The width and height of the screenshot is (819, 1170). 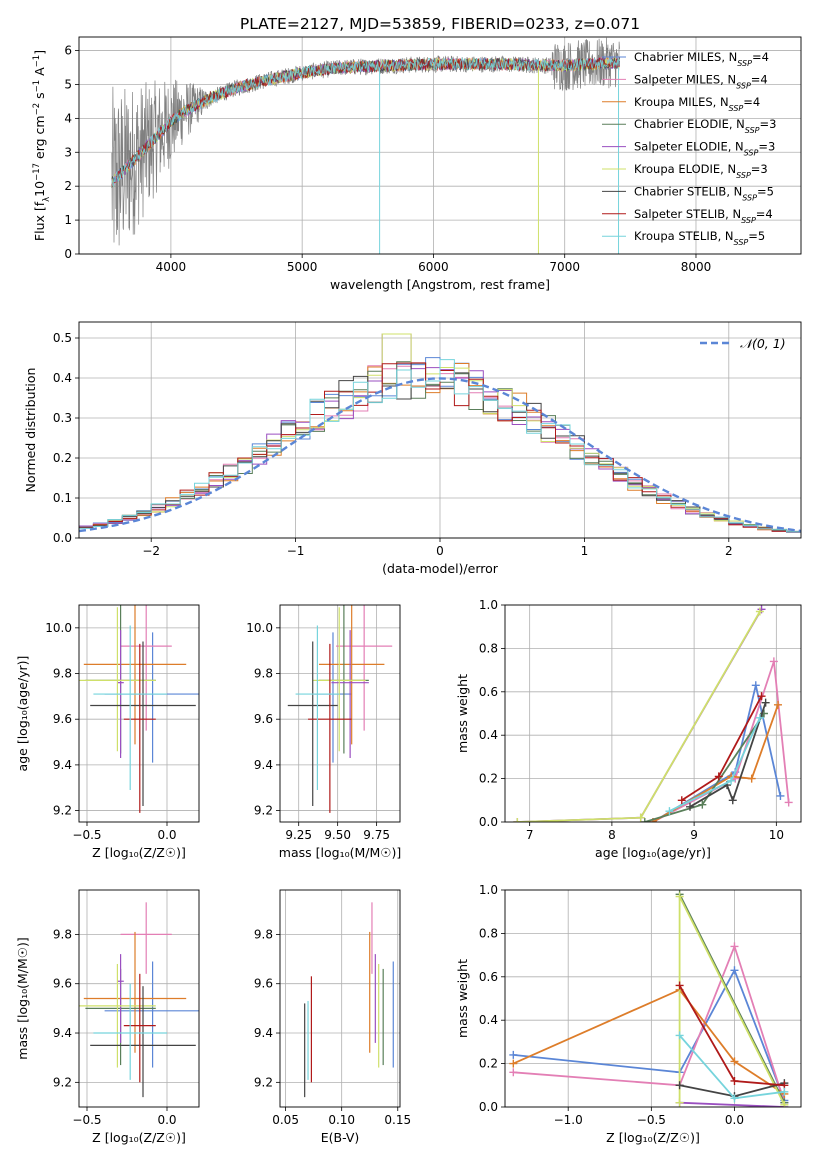 What do you see at coordinates (39, 139) in the screenshot?
I see `spectrum-ylabel-part: erg cm` at bounding box center [39, 139].